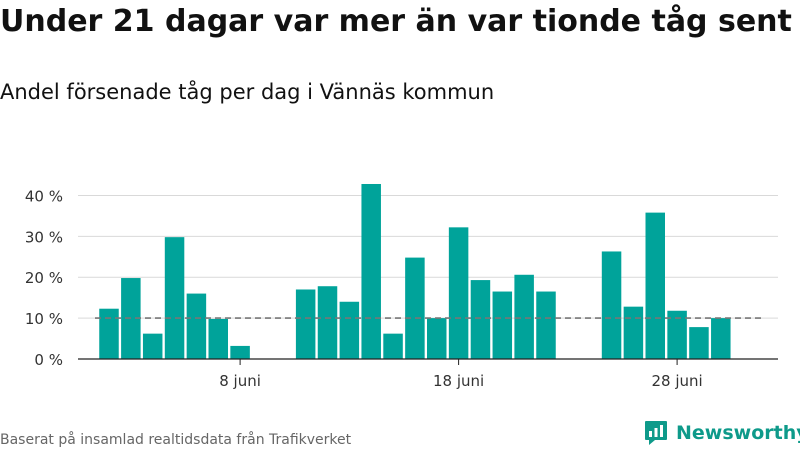  Describe the element at coordinates (656, 433) in the screenshot. I see `newsworthy-logo-icon` at that location.